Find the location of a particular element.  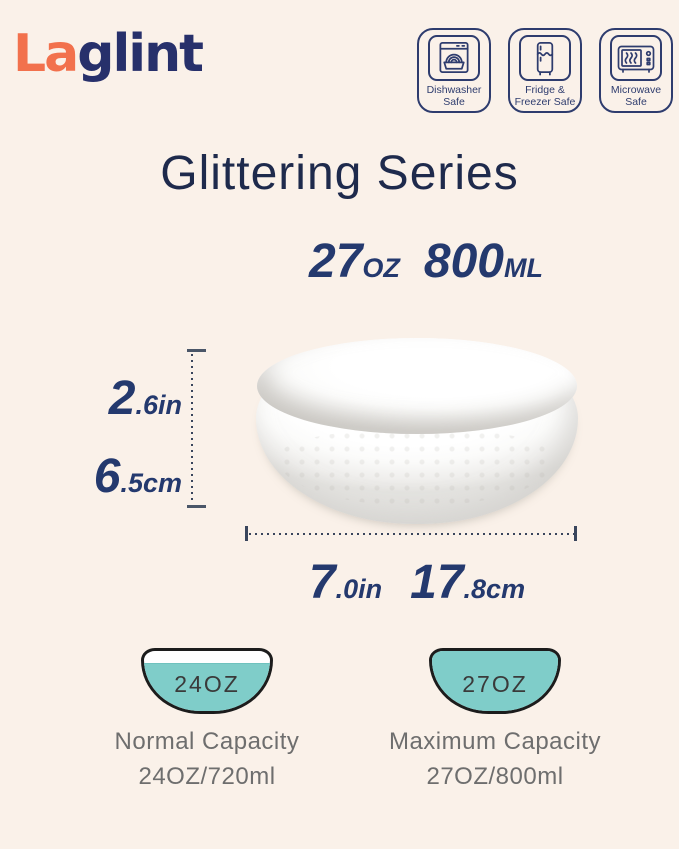

product-bowl-photo is located at coordinates (417, 431).